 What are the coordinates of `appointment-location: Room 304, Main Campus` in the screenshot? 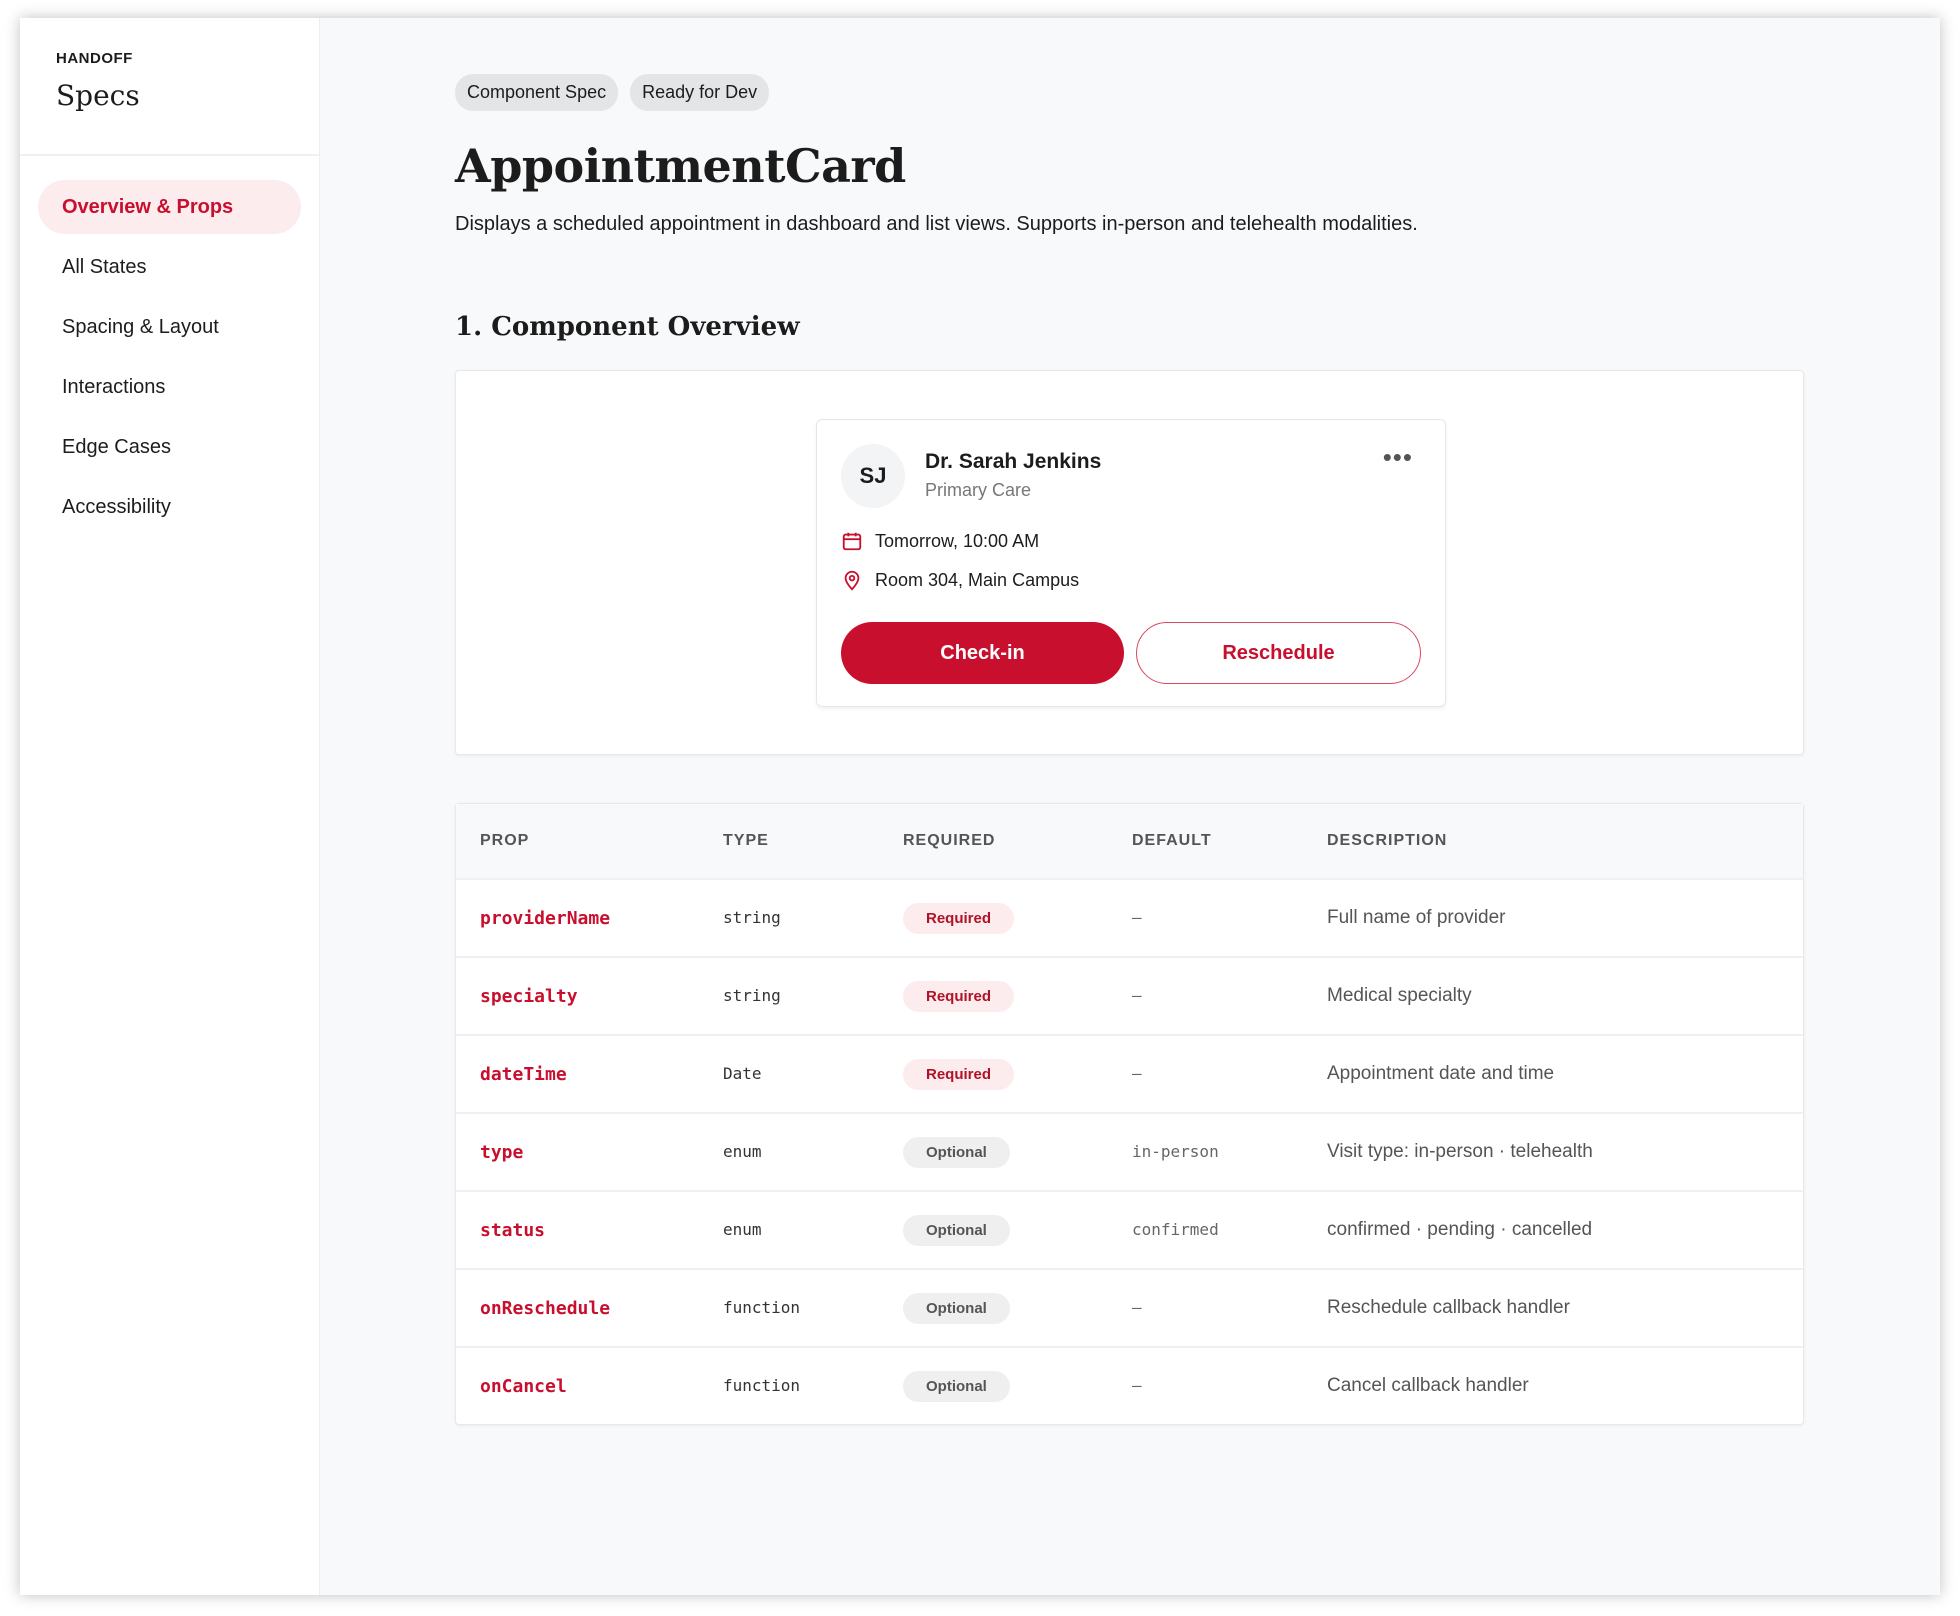 It's located at (977, 579).